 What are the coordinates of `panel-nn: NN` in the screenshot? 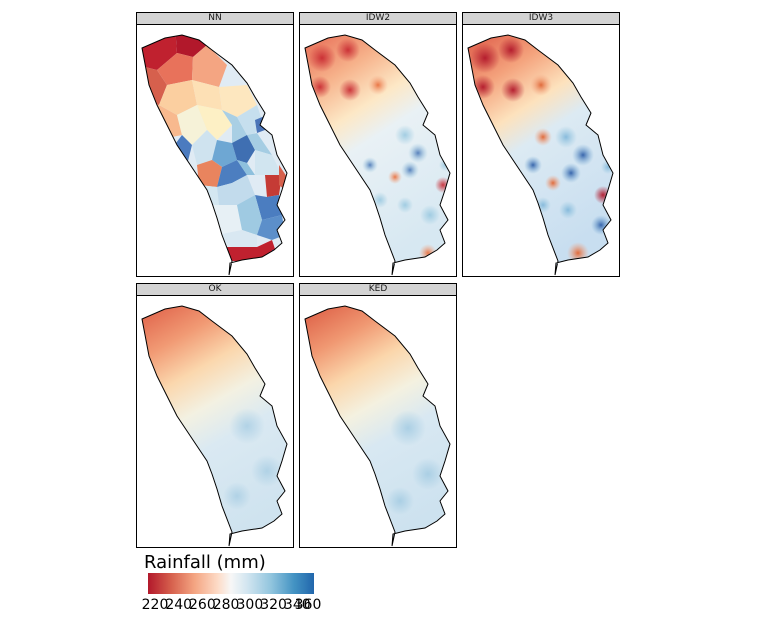 It's located at (215, 144).